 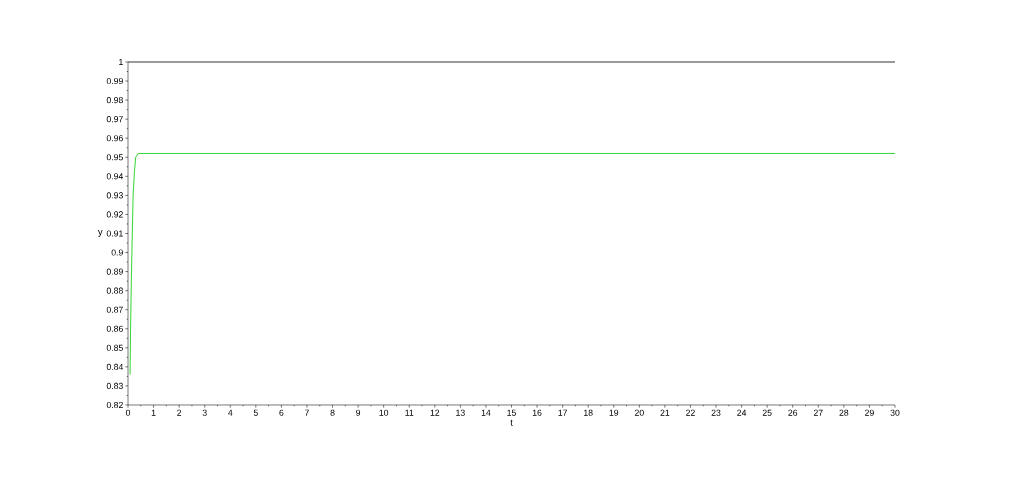 I want to click on x-tick-label: 19, so click(x=614, y=412).